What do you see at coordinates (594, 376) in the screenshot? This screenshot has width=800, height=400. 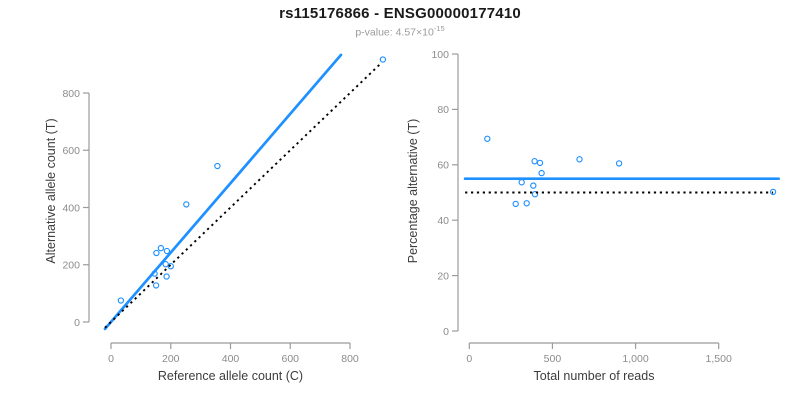 I see `x-axis-title: Total number of reads` at bounding box center [594, 376].